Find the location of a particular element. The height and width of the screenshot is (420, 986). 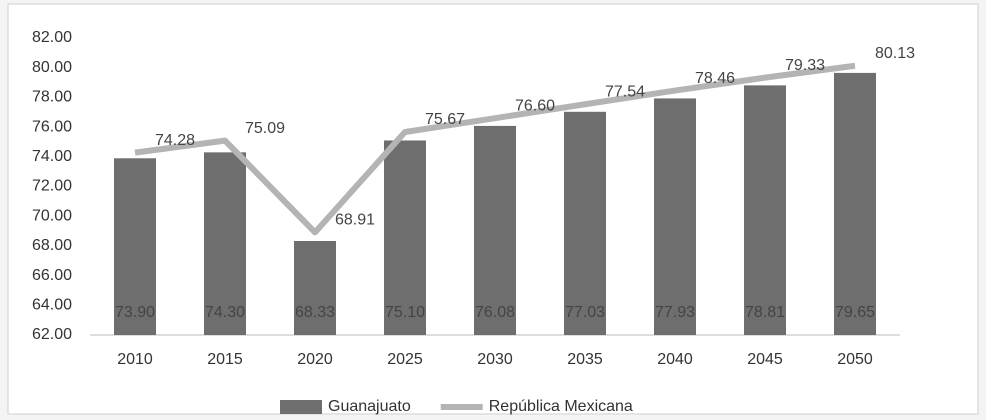

y-tick-label: 82.00 is located at coordinates (52, 37).